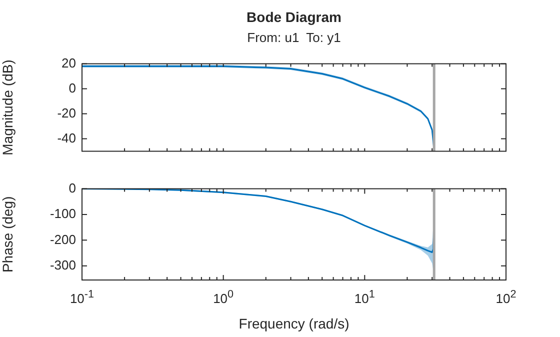 The height and width of the screenshot is (337, 560). Describe the element at coordinates (63, 264) in the screenshot. I see `y-tick-label: -300` at that location.